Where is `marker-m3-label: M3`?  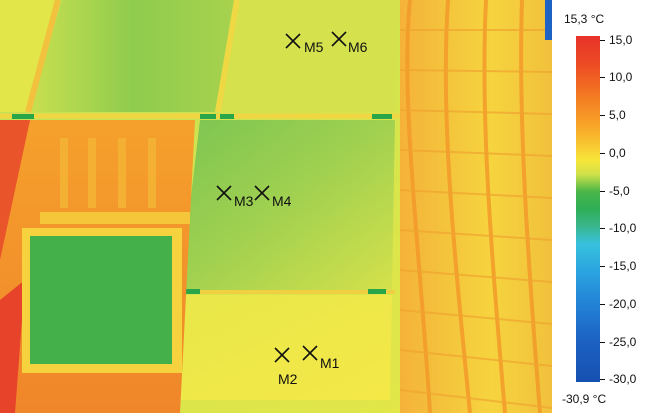
marker-m3-label: M3 is located at coordinates (244, 201).